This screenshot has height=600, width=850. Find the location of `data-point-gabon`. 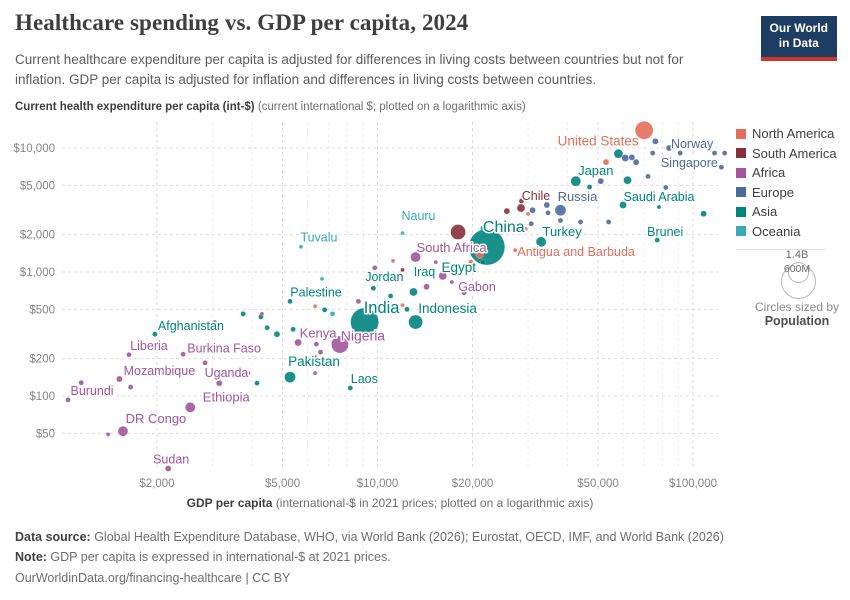

data-point-gabon is located at coordinates (464, 293).